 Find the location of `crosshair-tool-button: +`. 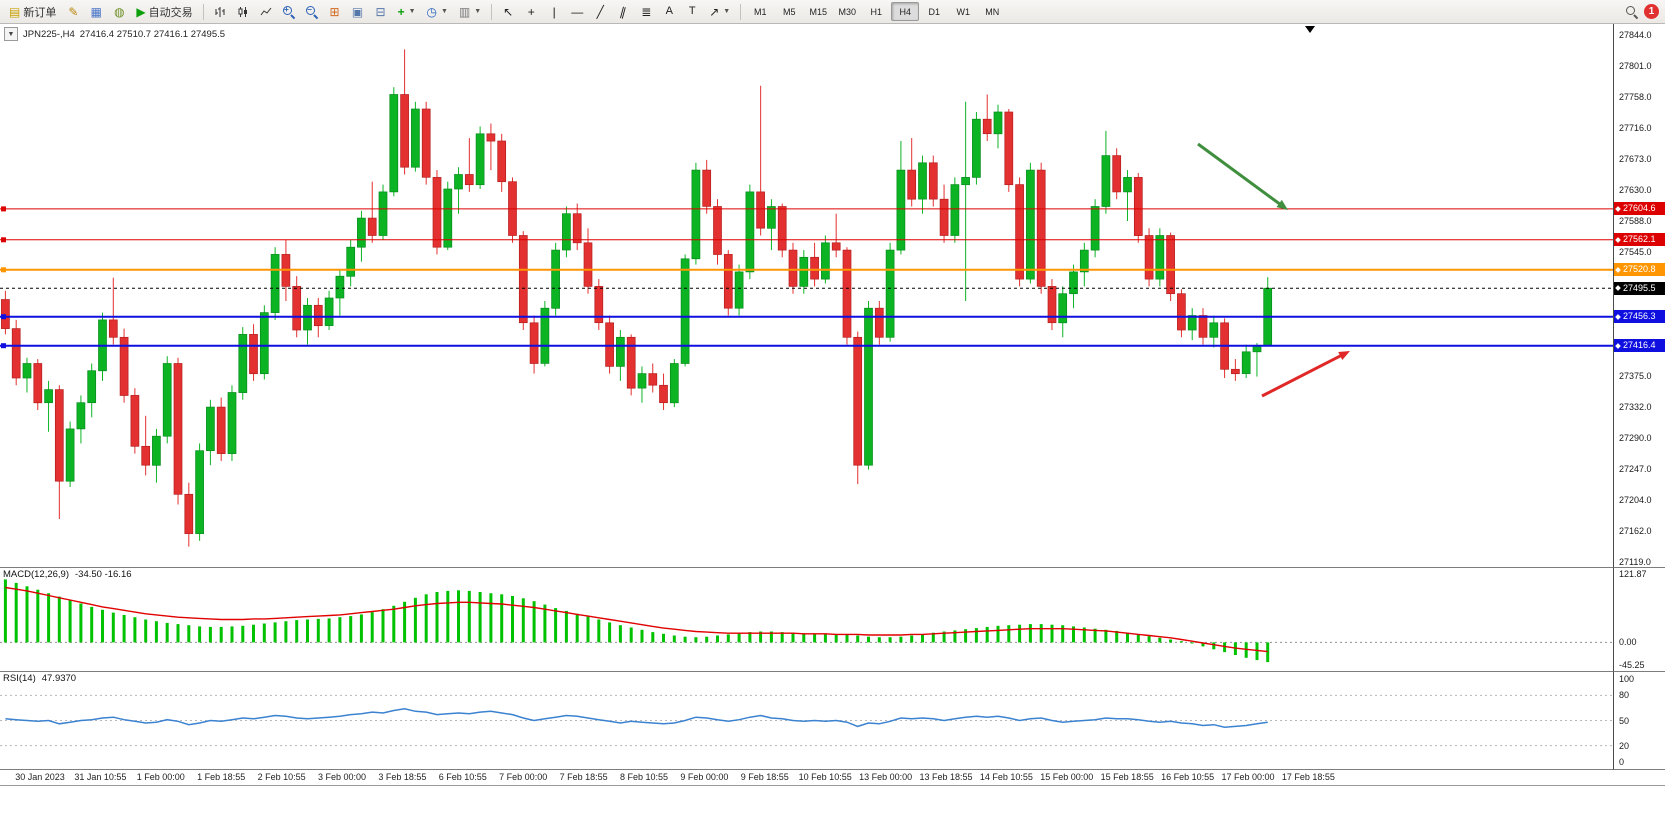

crosshair-tool-button: + is located at coordinates (531, 11).